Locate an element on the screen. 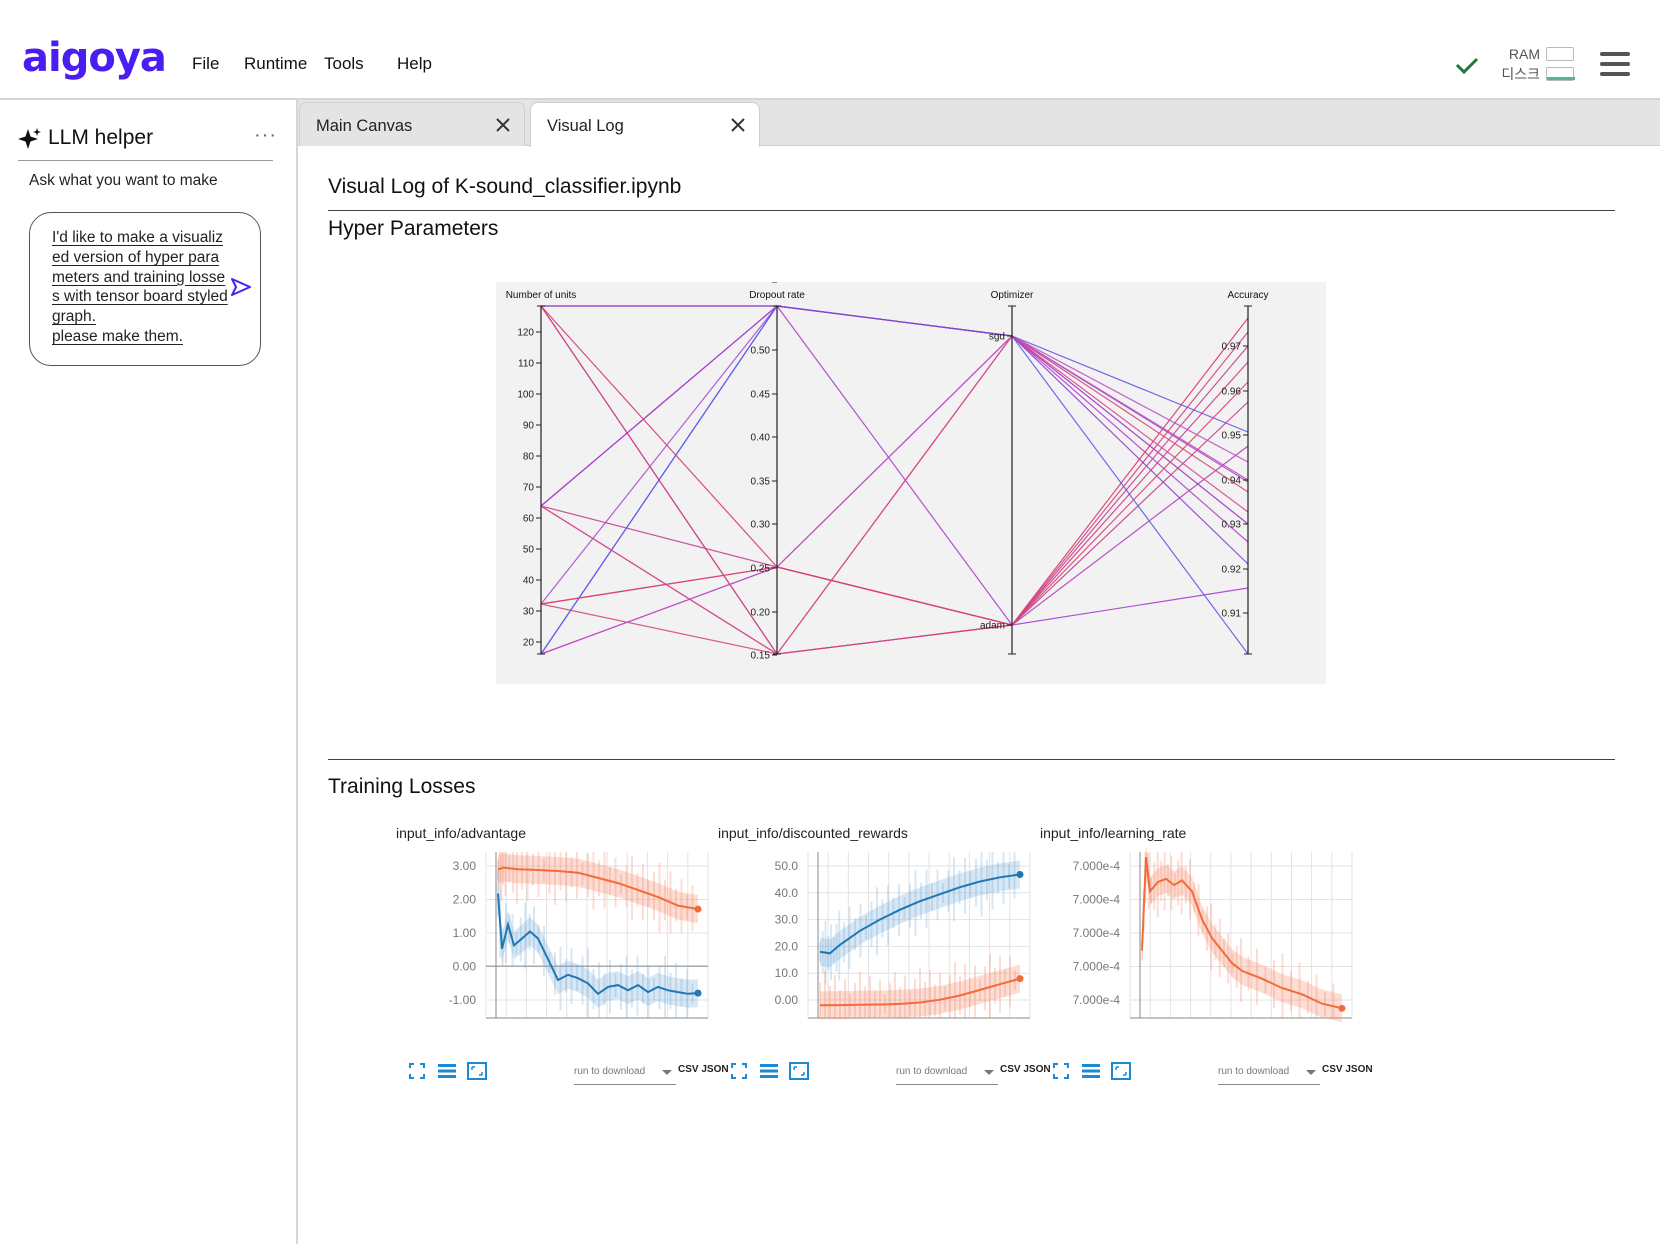  axis-tick-label: 0.45 is located at coordinates (761, 395).